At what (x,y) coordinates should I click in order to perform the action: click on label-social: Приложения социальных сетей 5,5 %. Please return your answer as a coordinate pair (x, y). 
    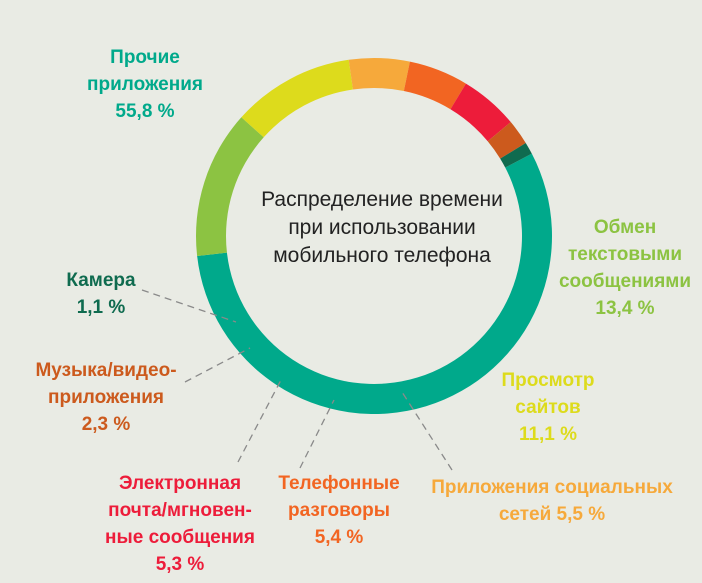
    Looking at the image, I should click on (552, 501).